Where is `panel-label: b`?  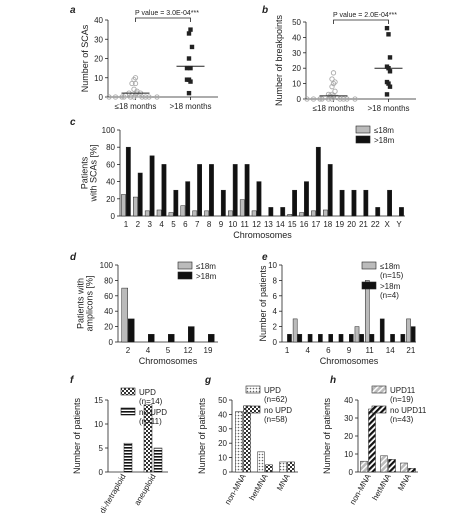 panel-label: b is located at coordinates (265, 10).